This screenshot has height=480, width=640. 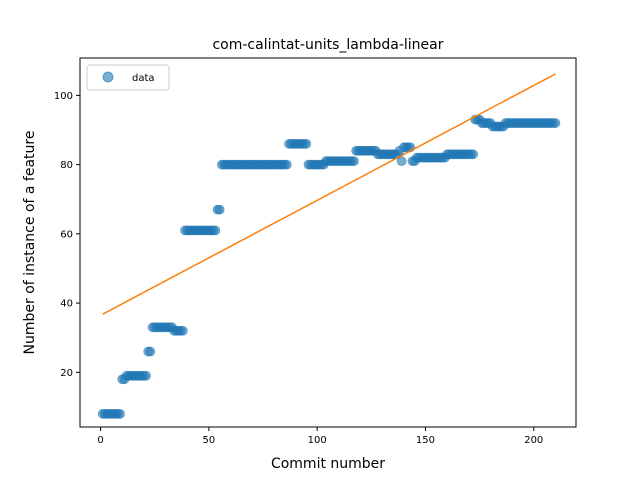 What do you see at coordinates (108, 77) in the screenshot?
I see `legend-marker` at bounding box center [108, 77].